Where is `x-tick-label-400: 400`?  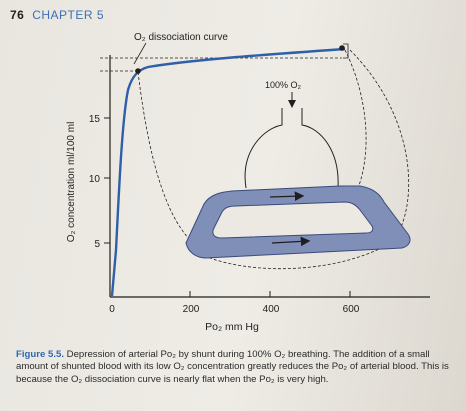 x-tick-label-400: 400 is located at coordinates (271, 309).